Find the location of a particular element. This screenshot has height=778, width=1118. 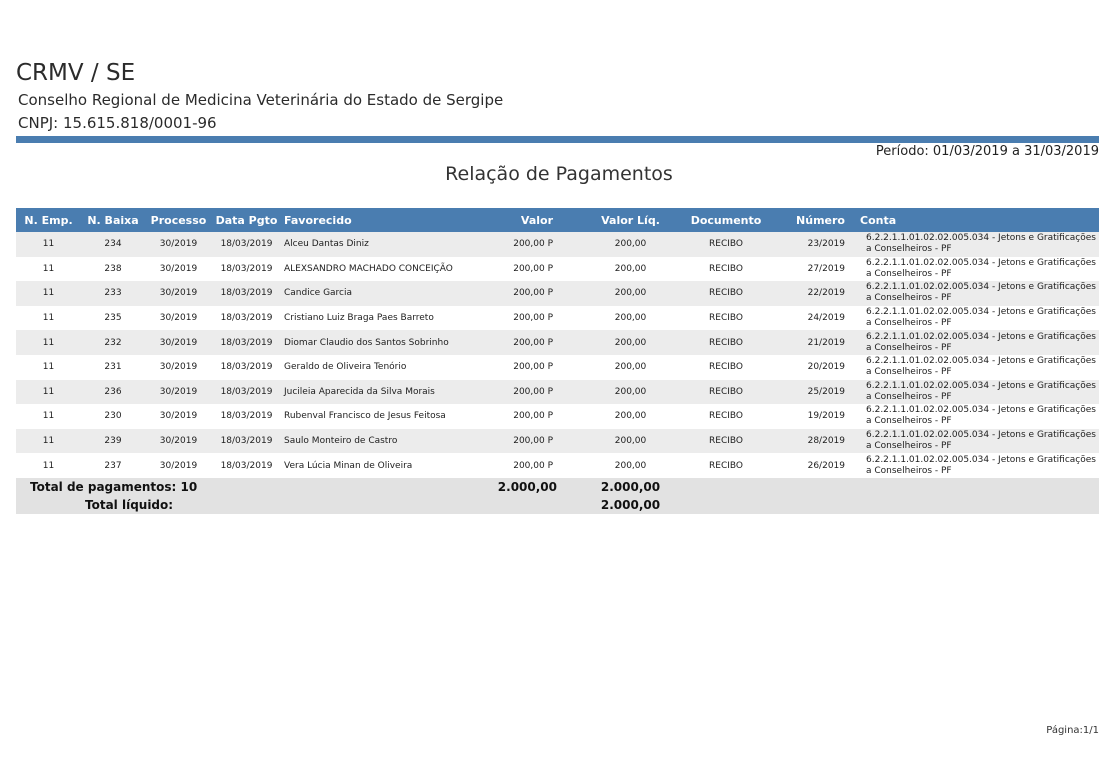

header-divider is located at coordinates (557, 139).